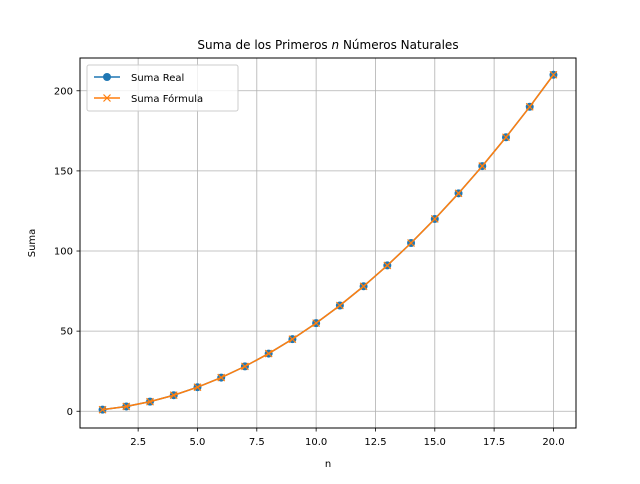  I want to click on y-tick-label: 50, so click(66, 332).